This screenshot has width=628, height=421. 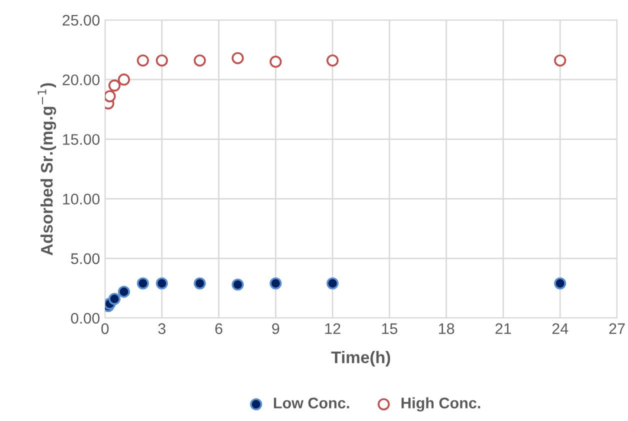 I want to click on x-tick-label: 24, so click(x=560, y=328).